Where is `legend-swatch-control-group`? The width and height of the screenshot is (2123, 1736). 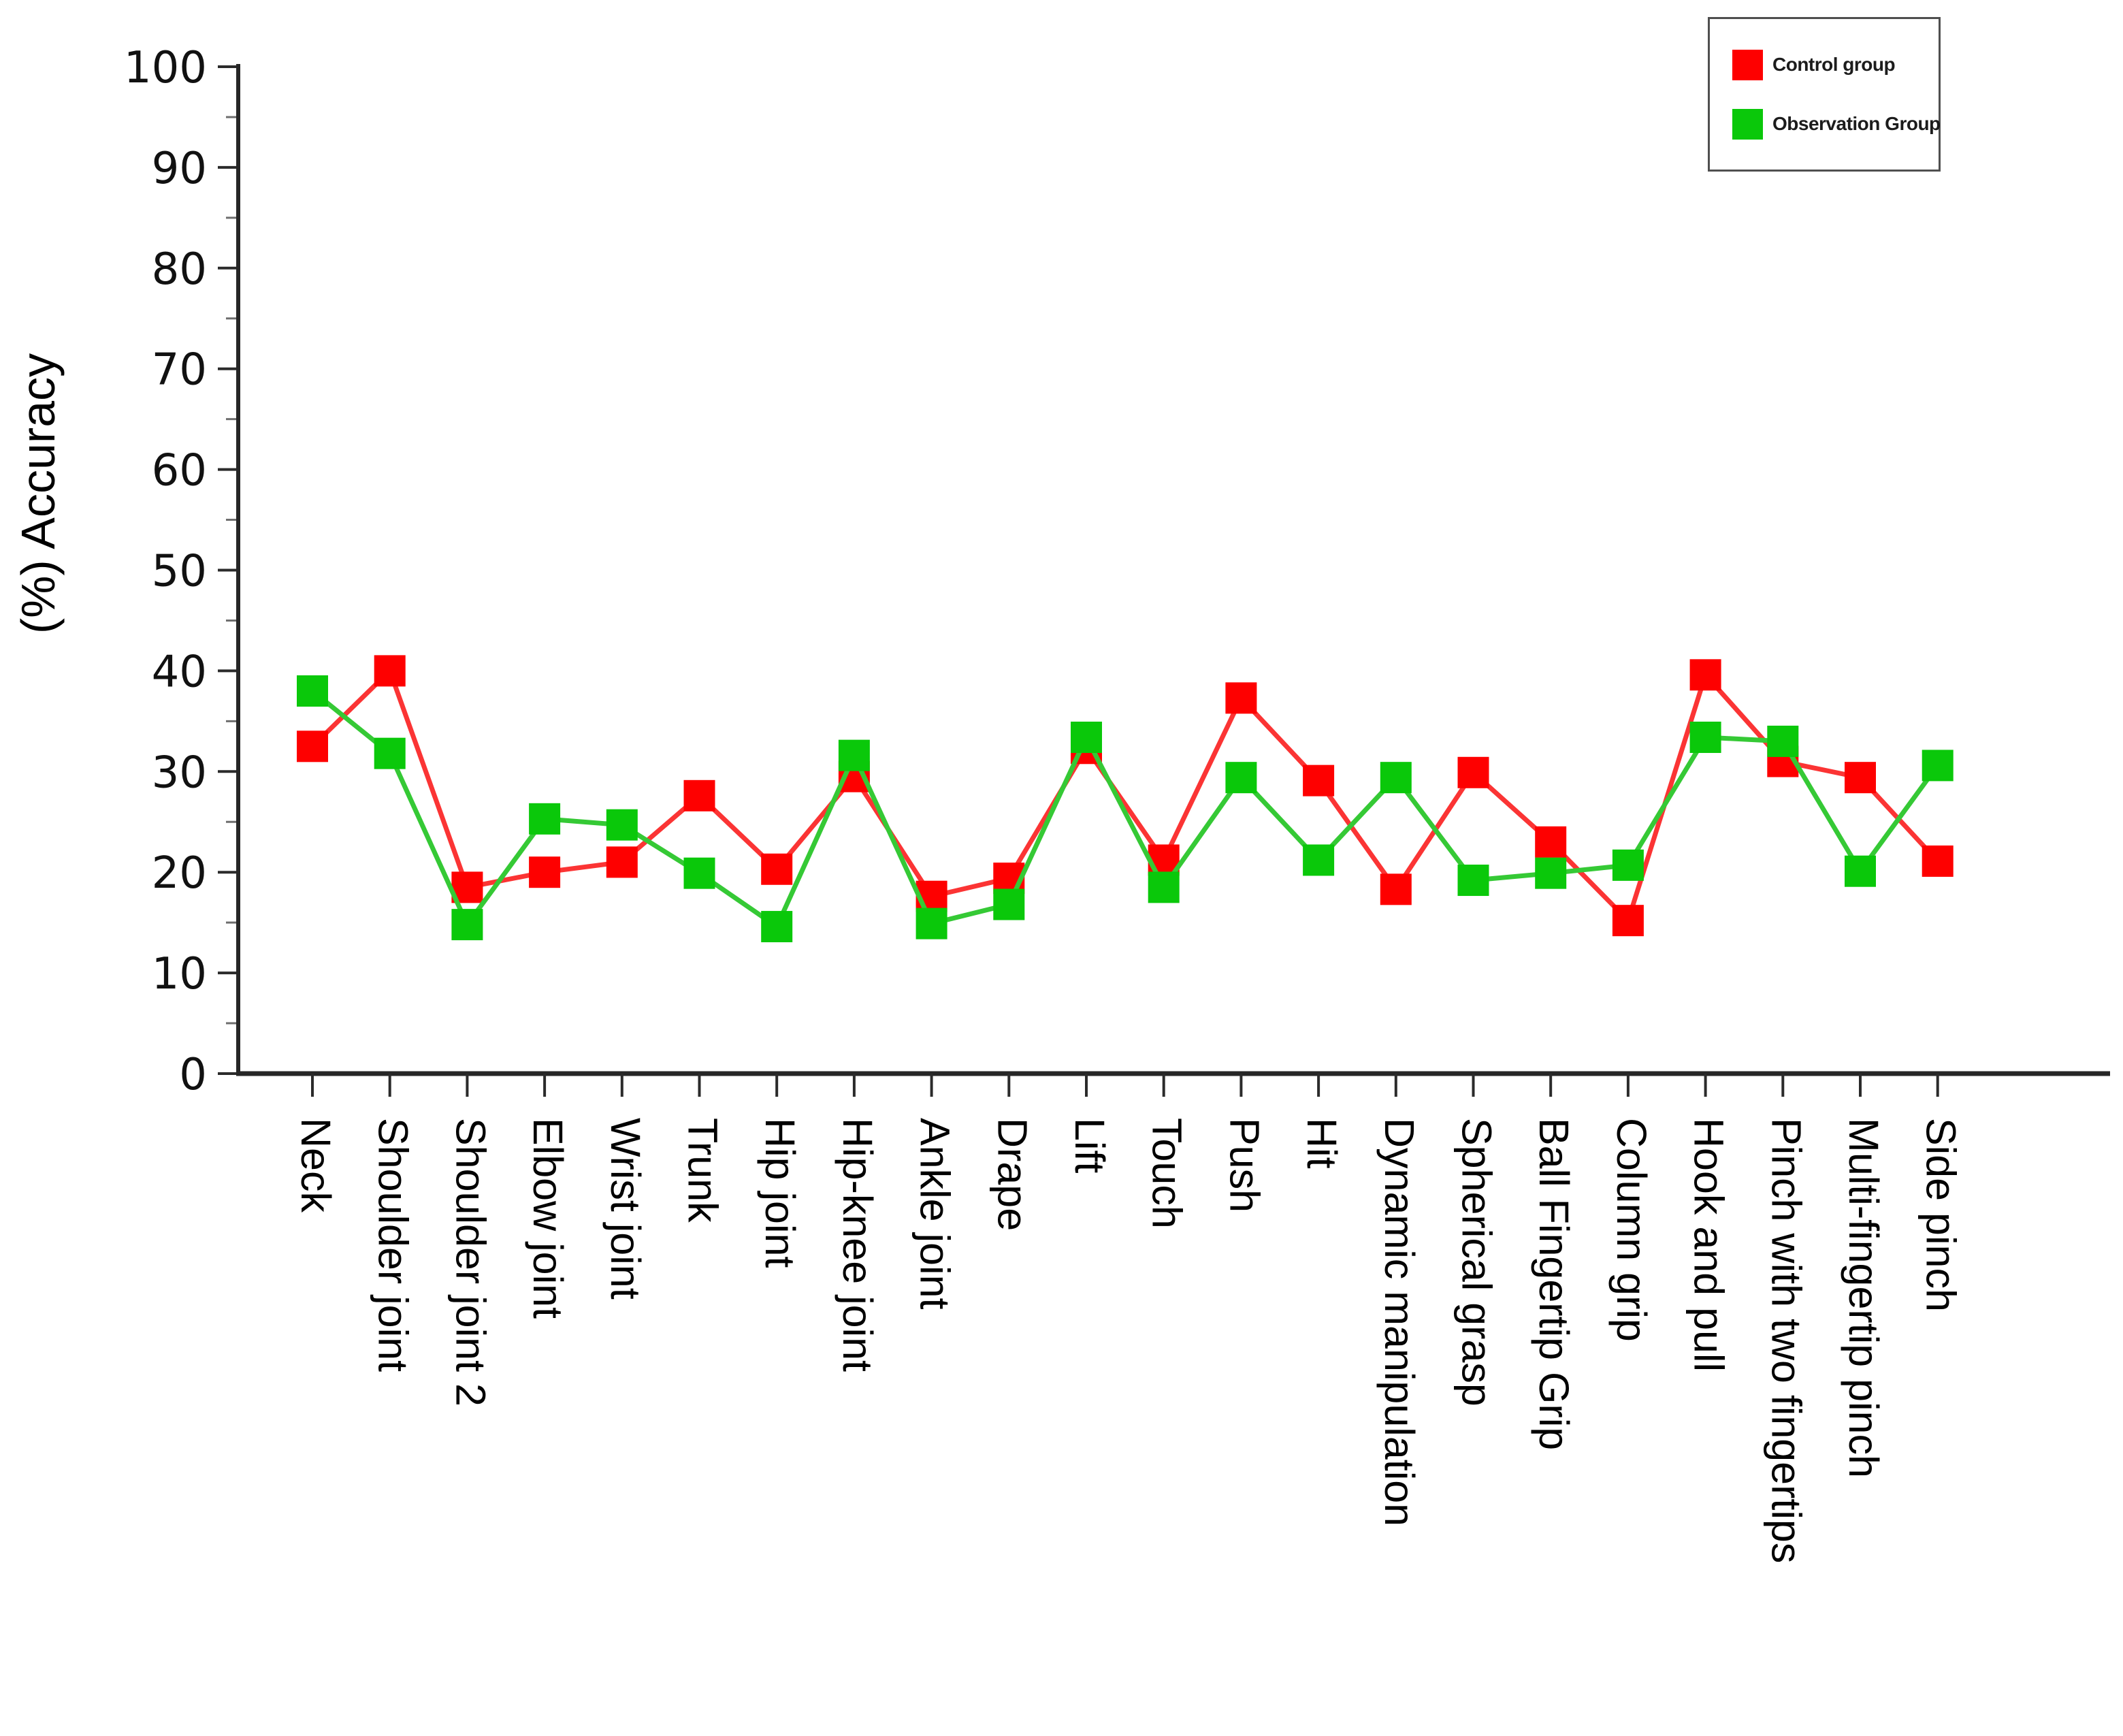 legend-swatch-control-group is located at coordinates (1747, 64).